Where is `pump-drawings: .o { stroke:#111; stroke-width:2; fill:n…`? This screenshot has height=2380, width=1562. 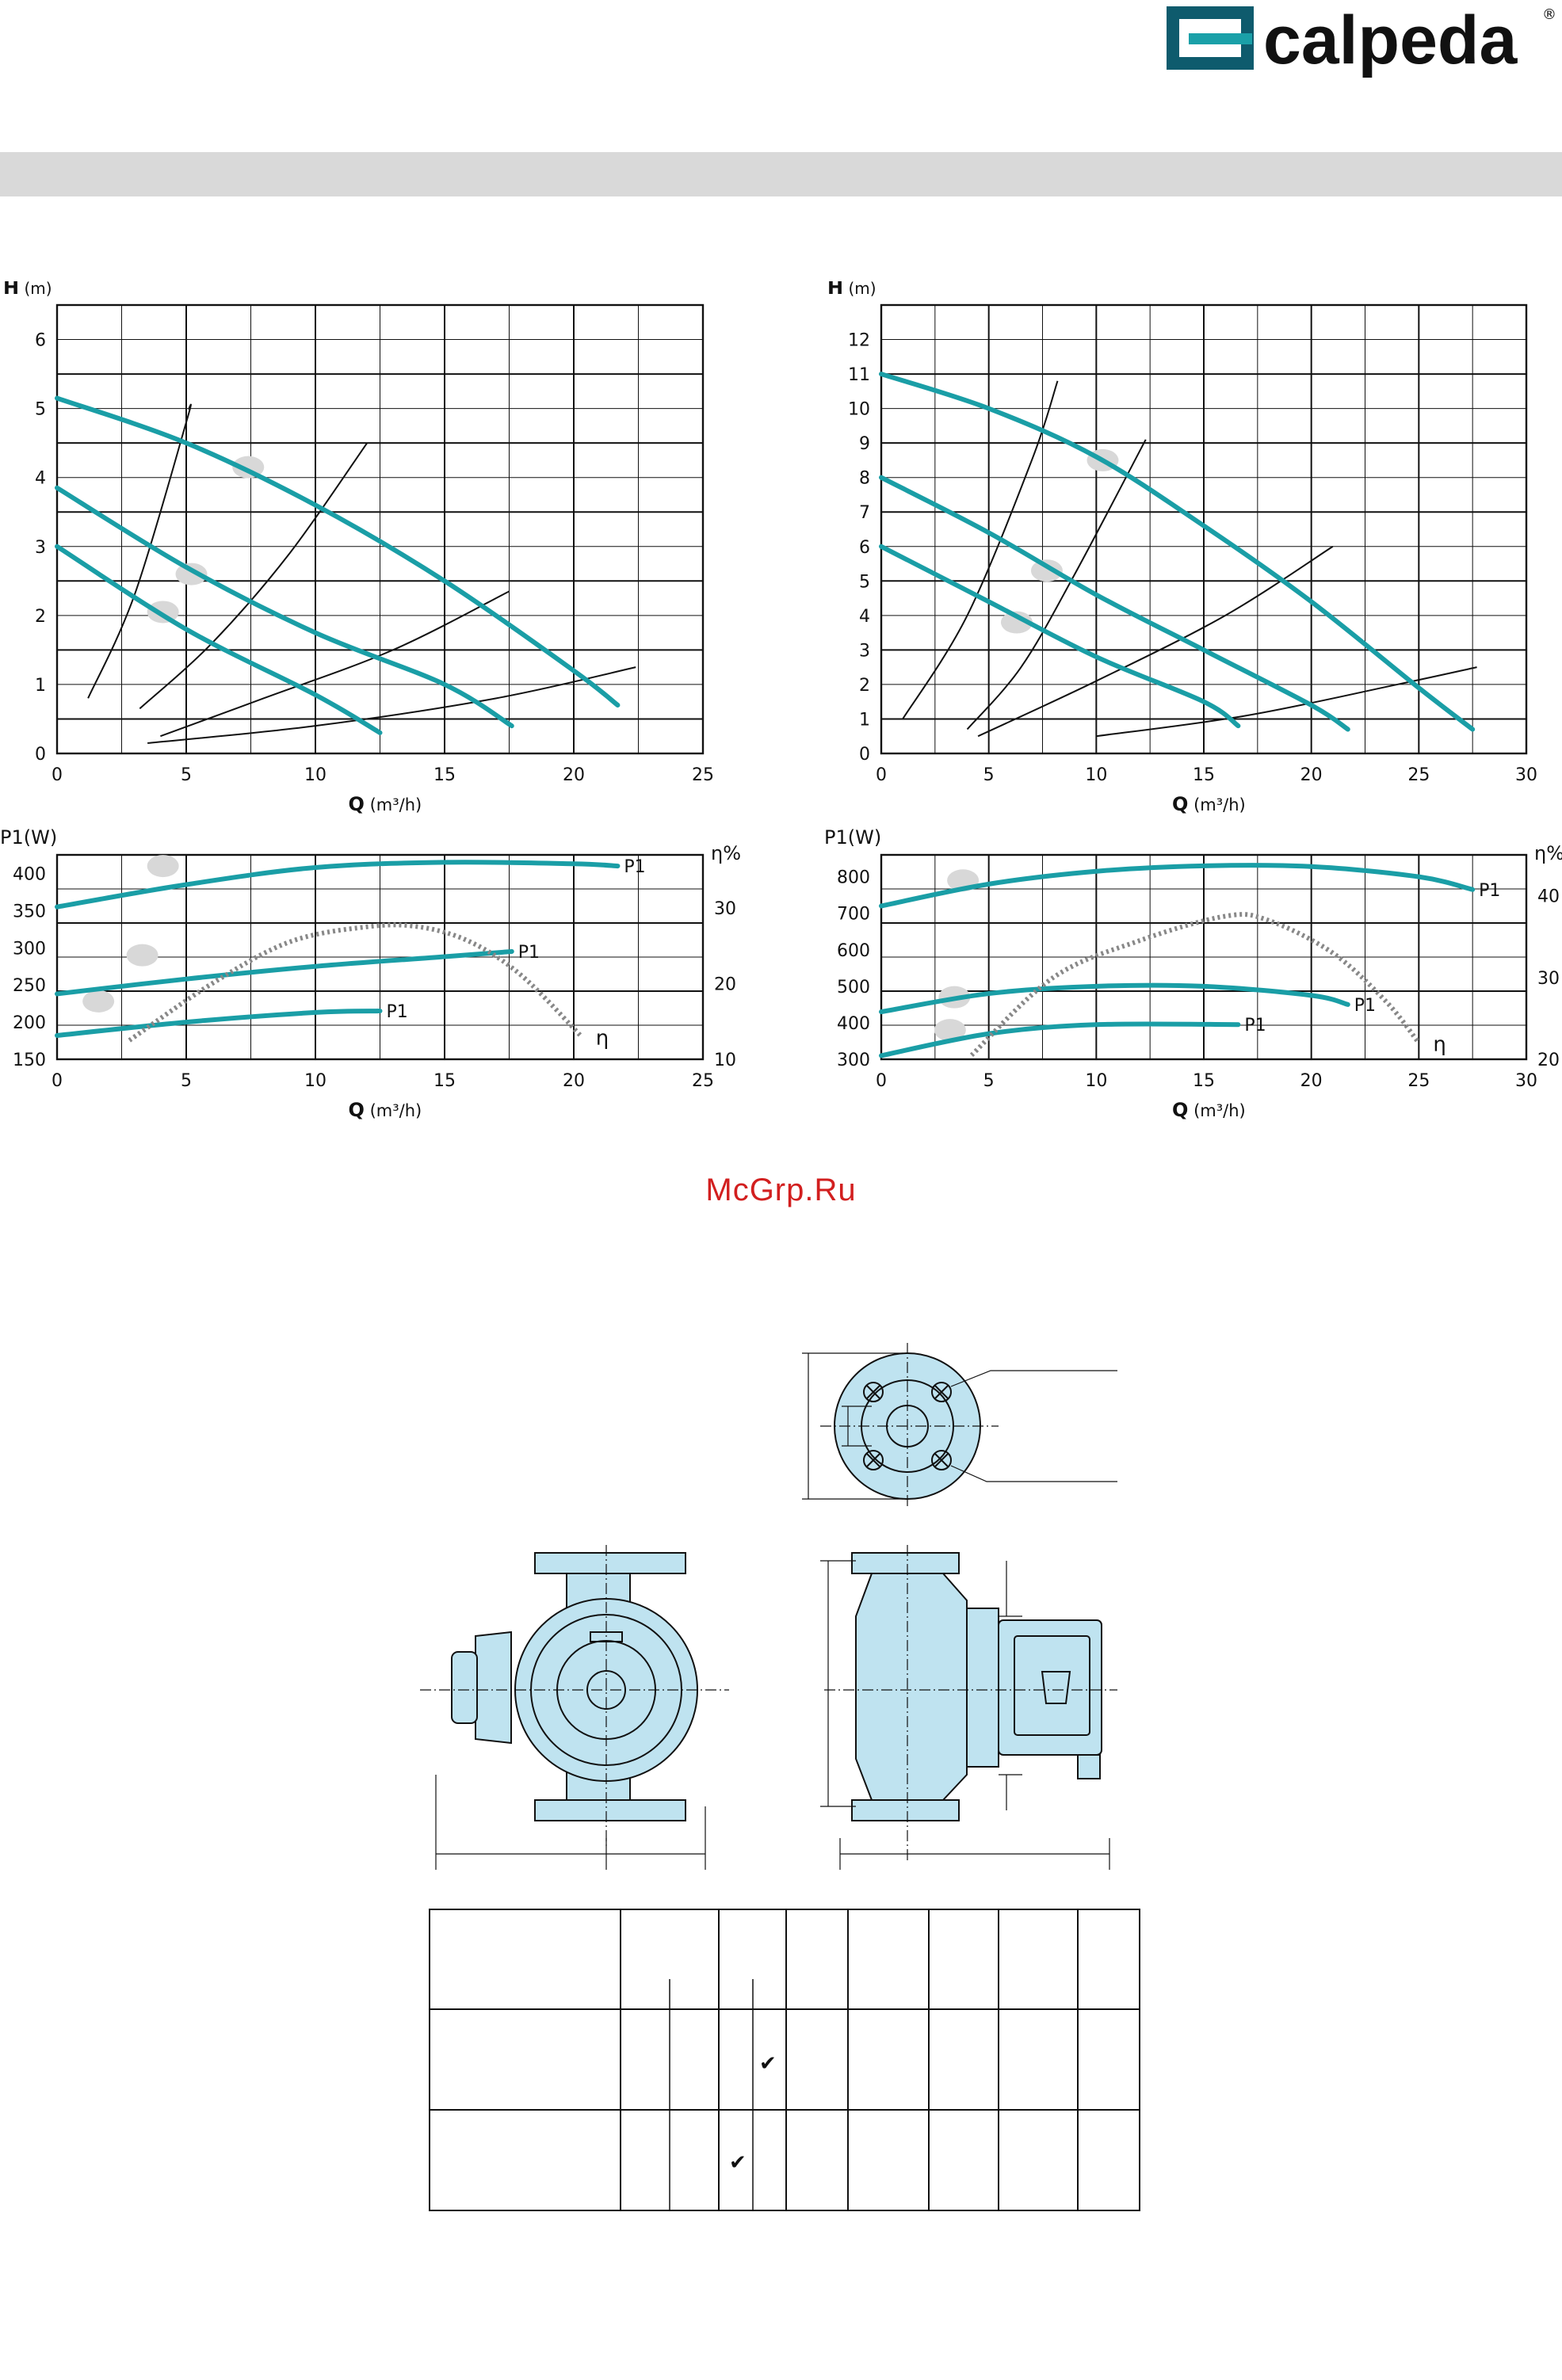
pump-drawings: .o { stroke:#111; stroke-width:2; fill:n… is located at coordinates (768, 1606).